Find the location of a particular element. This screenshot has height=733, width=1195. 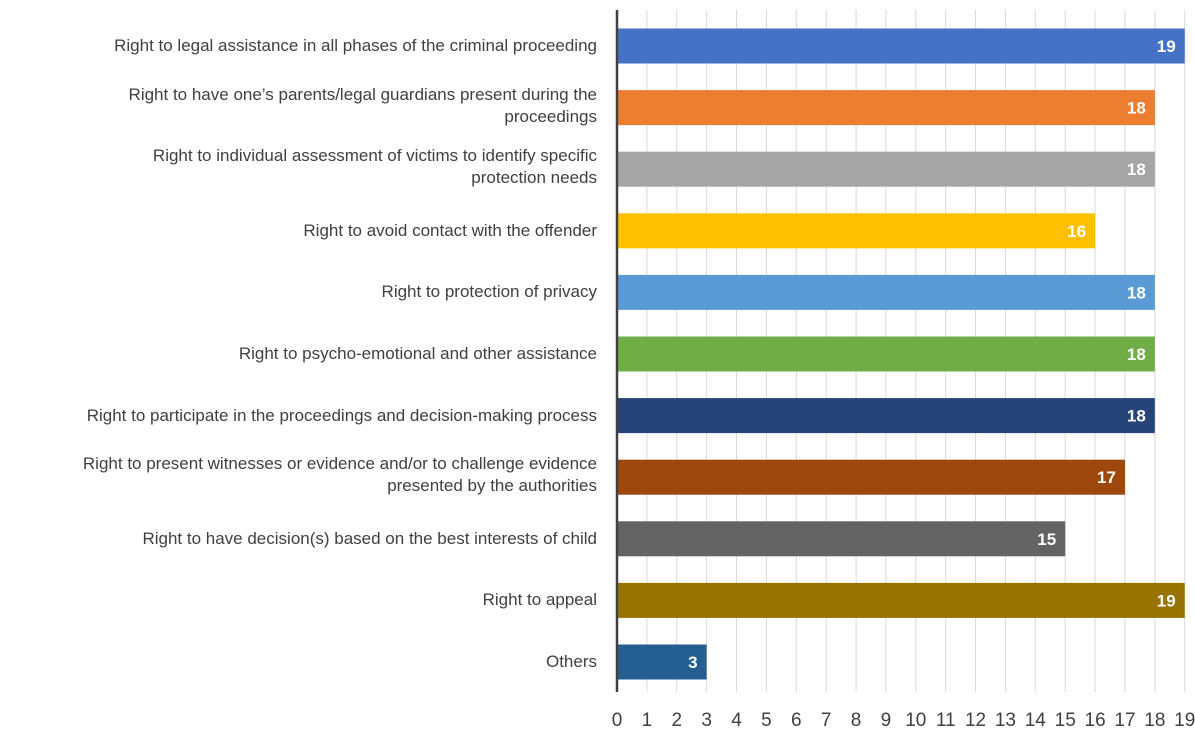

category-label-9: Right to appeal is located at coordinates (298, 600).